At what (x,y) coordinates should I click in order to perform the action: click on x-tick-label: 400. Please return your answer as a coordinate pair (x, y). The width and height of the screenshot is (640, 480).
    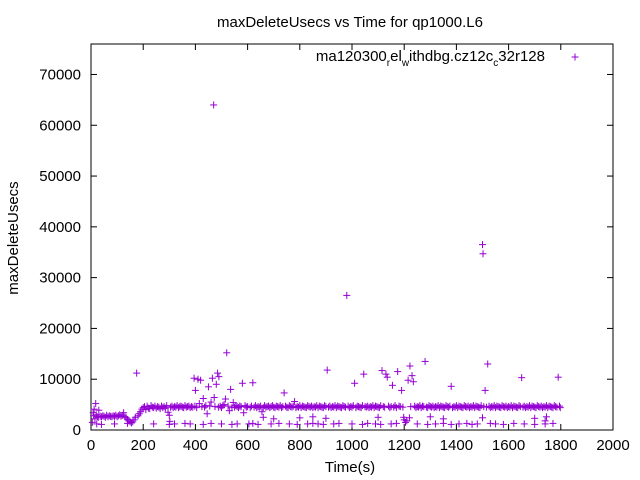
    Looking at the image, I should click on (195, 445).